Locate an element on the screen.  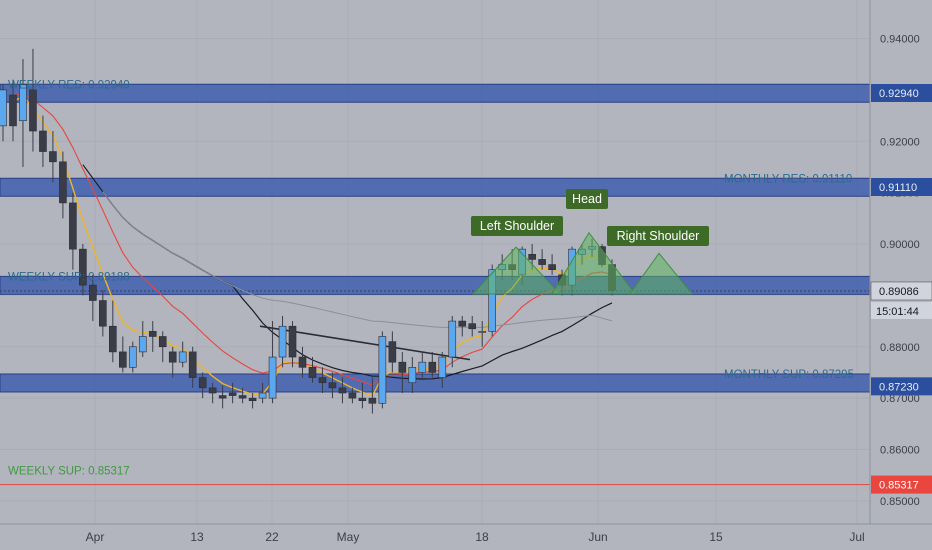
annotation-text: Right Shoulder is located at coordinates (658, 236).